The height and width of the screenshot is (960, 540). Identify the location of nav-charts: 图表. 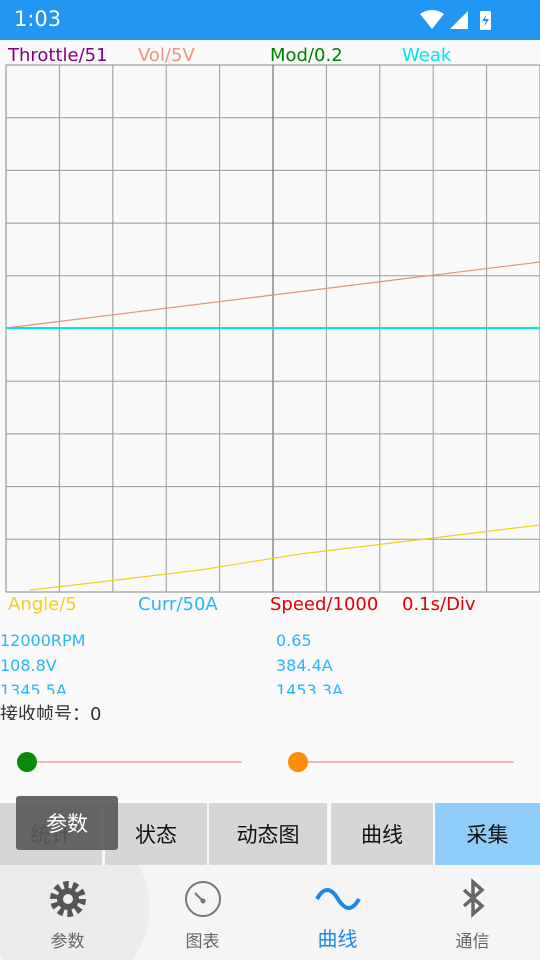
(202, 912).